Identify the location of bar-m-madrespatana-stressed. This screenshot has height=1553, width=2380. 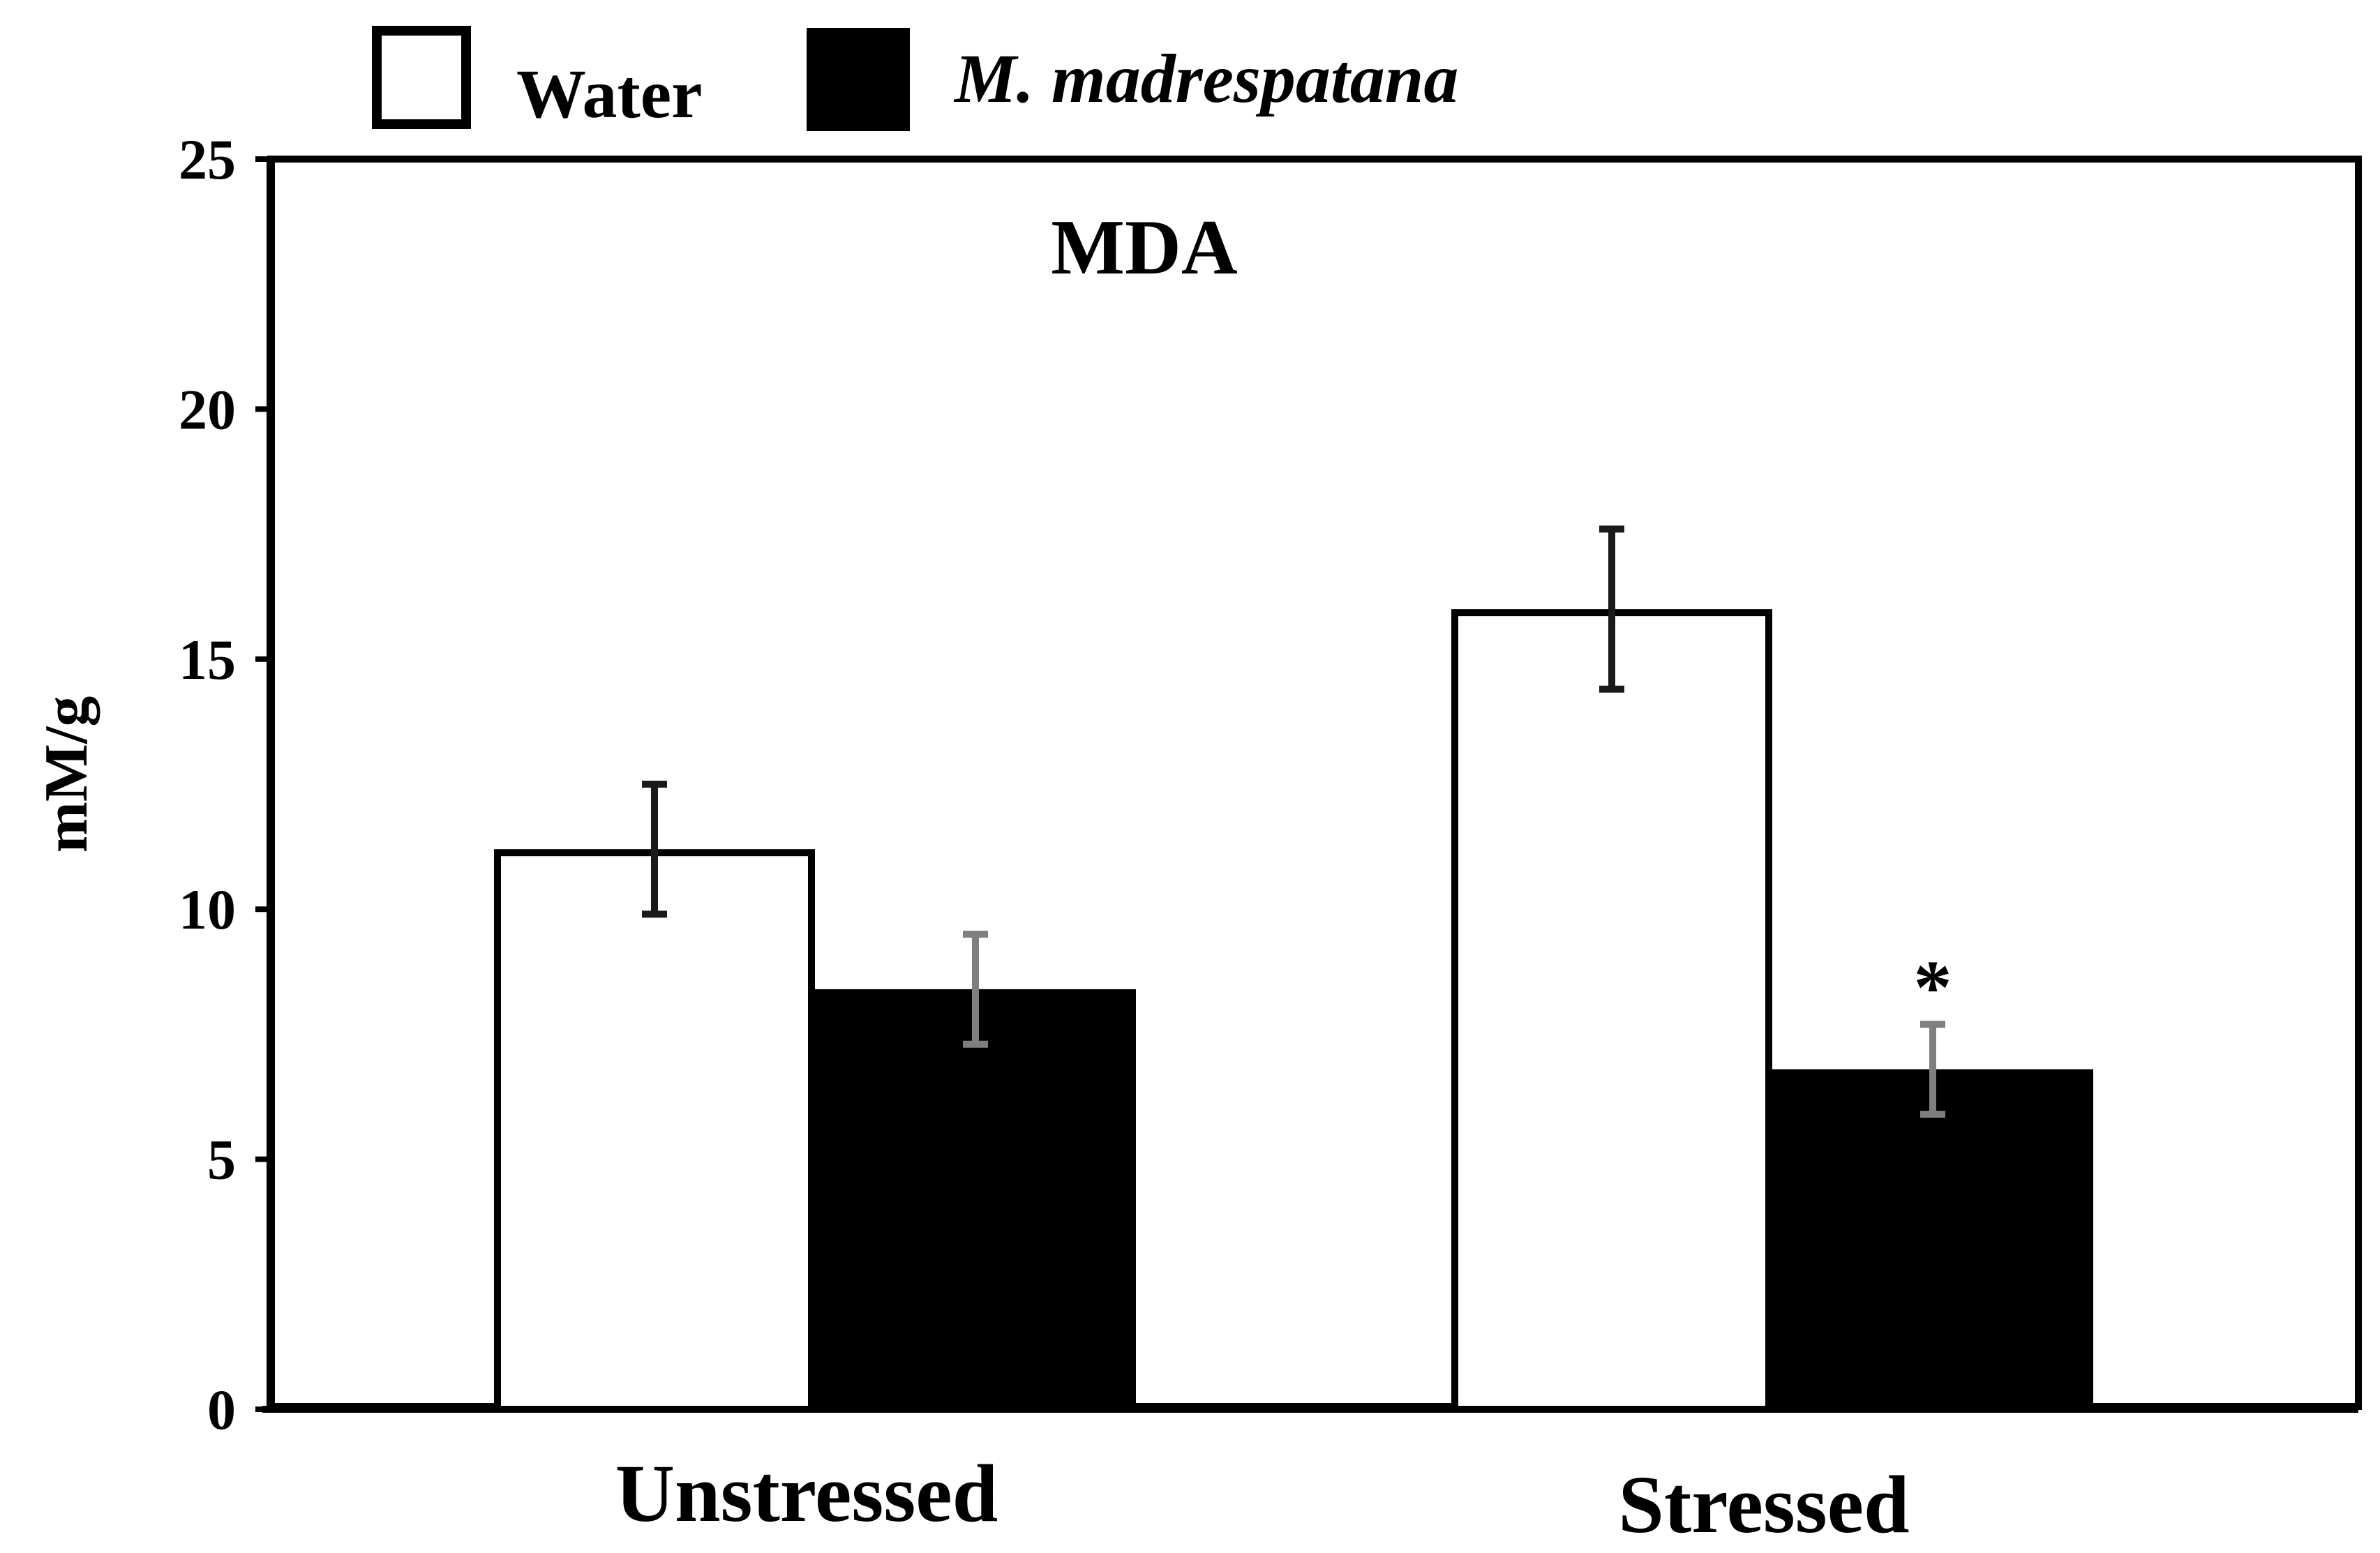
(1932, 1239).